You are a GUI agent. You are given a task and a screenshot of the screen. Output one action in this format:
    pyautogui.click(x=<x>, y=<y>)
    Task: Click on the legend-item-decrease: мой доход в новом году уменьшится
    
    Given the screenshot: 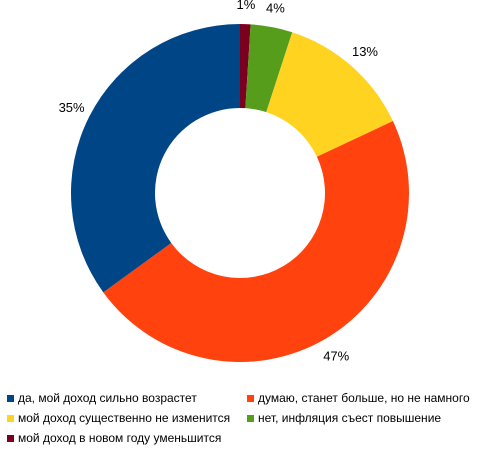 What is the action you would take?
    pyautogui.click(x=127, y=438)
    